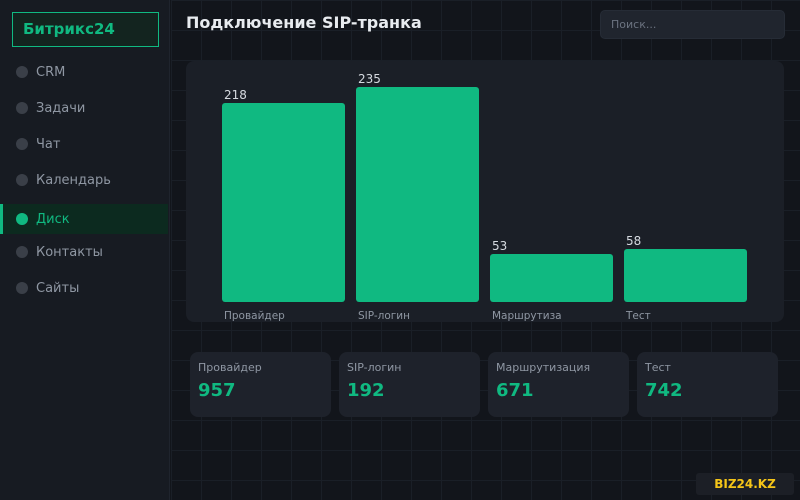  I want to click on x-tick-label: Маршрутиза, so click(527, 316).